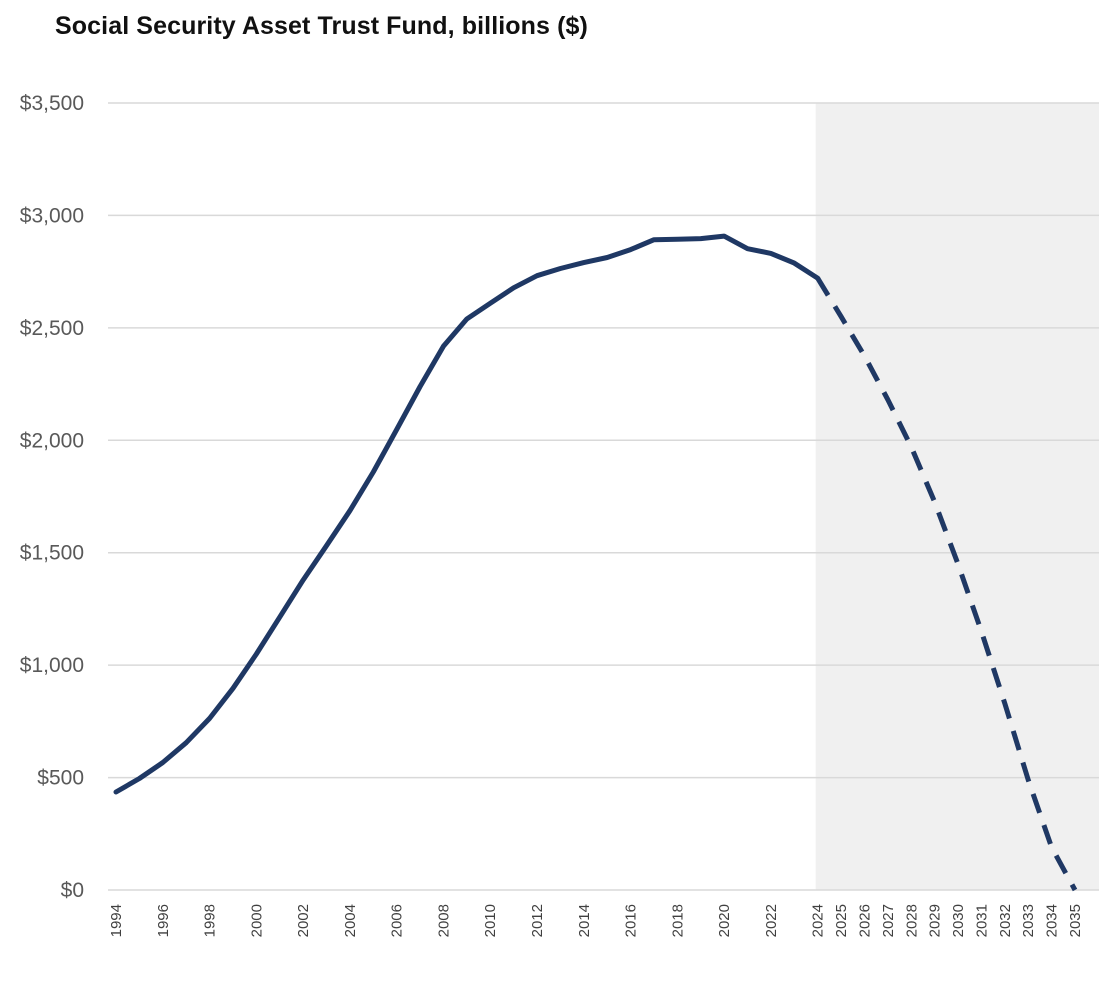  Describe the element at coordinates (490, 920) in the screenshot. I see `x-tick-label: 2010` at that location.